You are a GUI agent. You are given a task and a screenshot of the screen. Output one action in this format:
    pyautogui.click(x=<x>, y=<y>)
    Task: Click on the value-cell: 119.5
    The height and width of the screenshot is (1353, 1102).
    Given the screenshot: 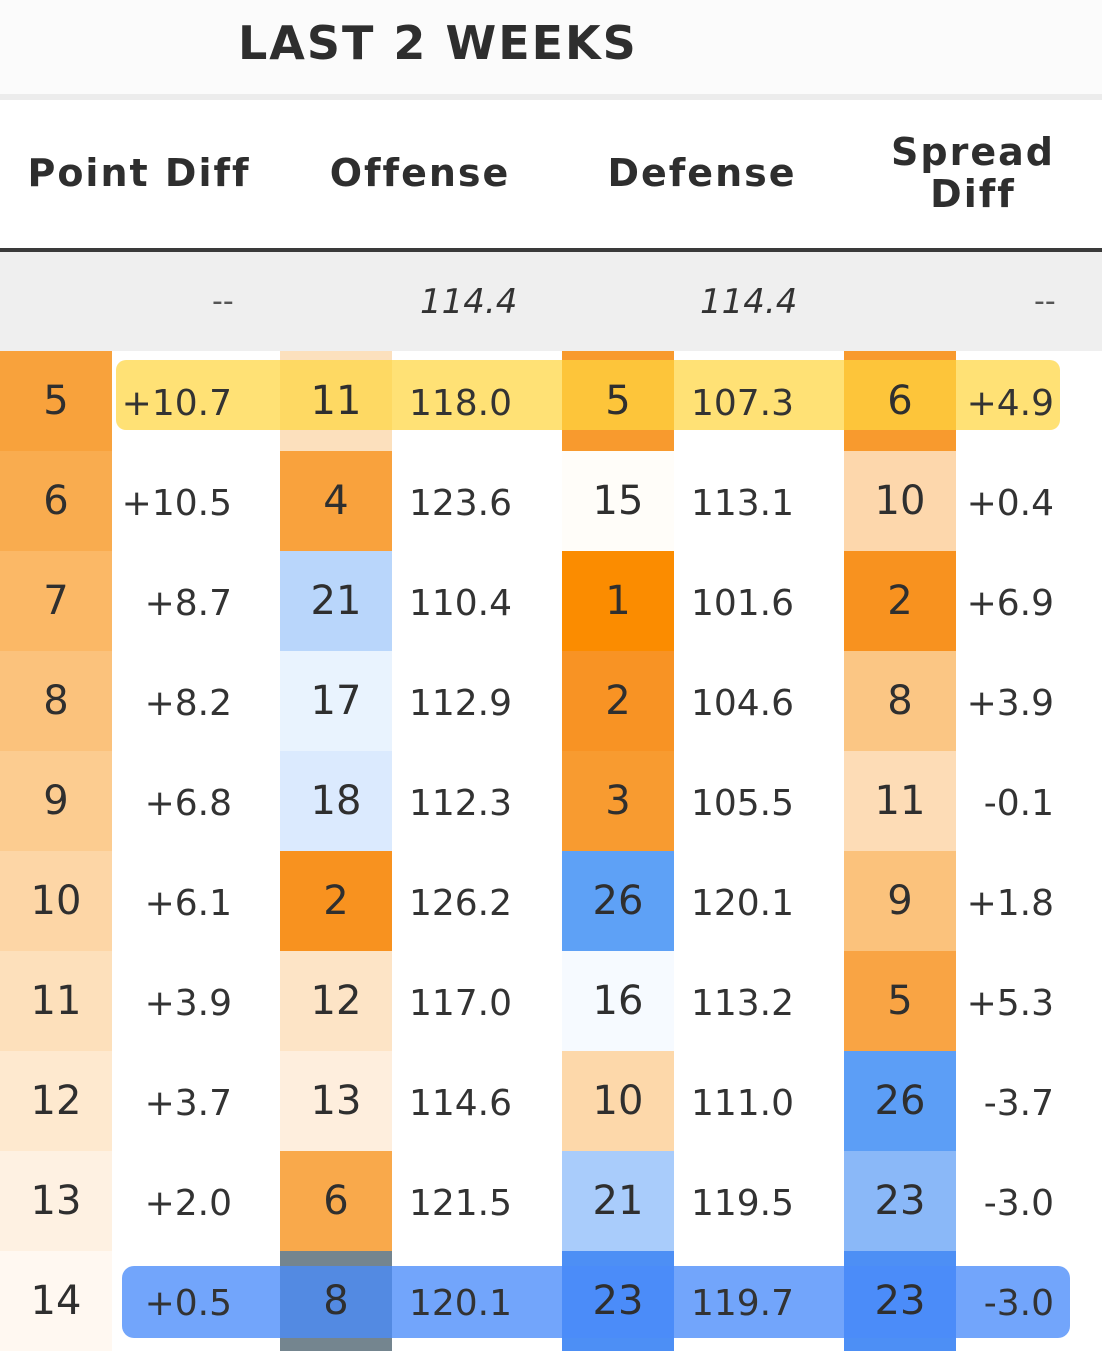 What is the action you would take?
    pyautogui.click(x=742, y=1203)
    